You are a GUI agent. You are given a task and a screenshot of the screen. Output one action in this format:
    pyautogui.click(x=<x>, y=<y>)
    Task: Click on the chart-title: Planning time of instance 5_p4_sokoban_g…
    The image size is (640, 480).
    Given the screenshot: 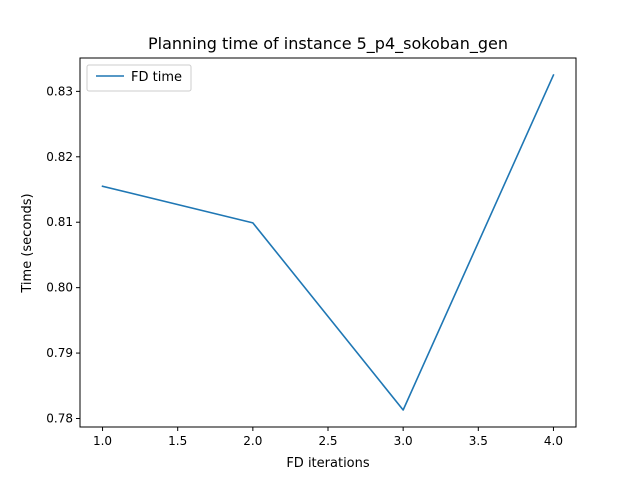 What is the action you would take?
    pyautogui.click(x=328, y=44)
    